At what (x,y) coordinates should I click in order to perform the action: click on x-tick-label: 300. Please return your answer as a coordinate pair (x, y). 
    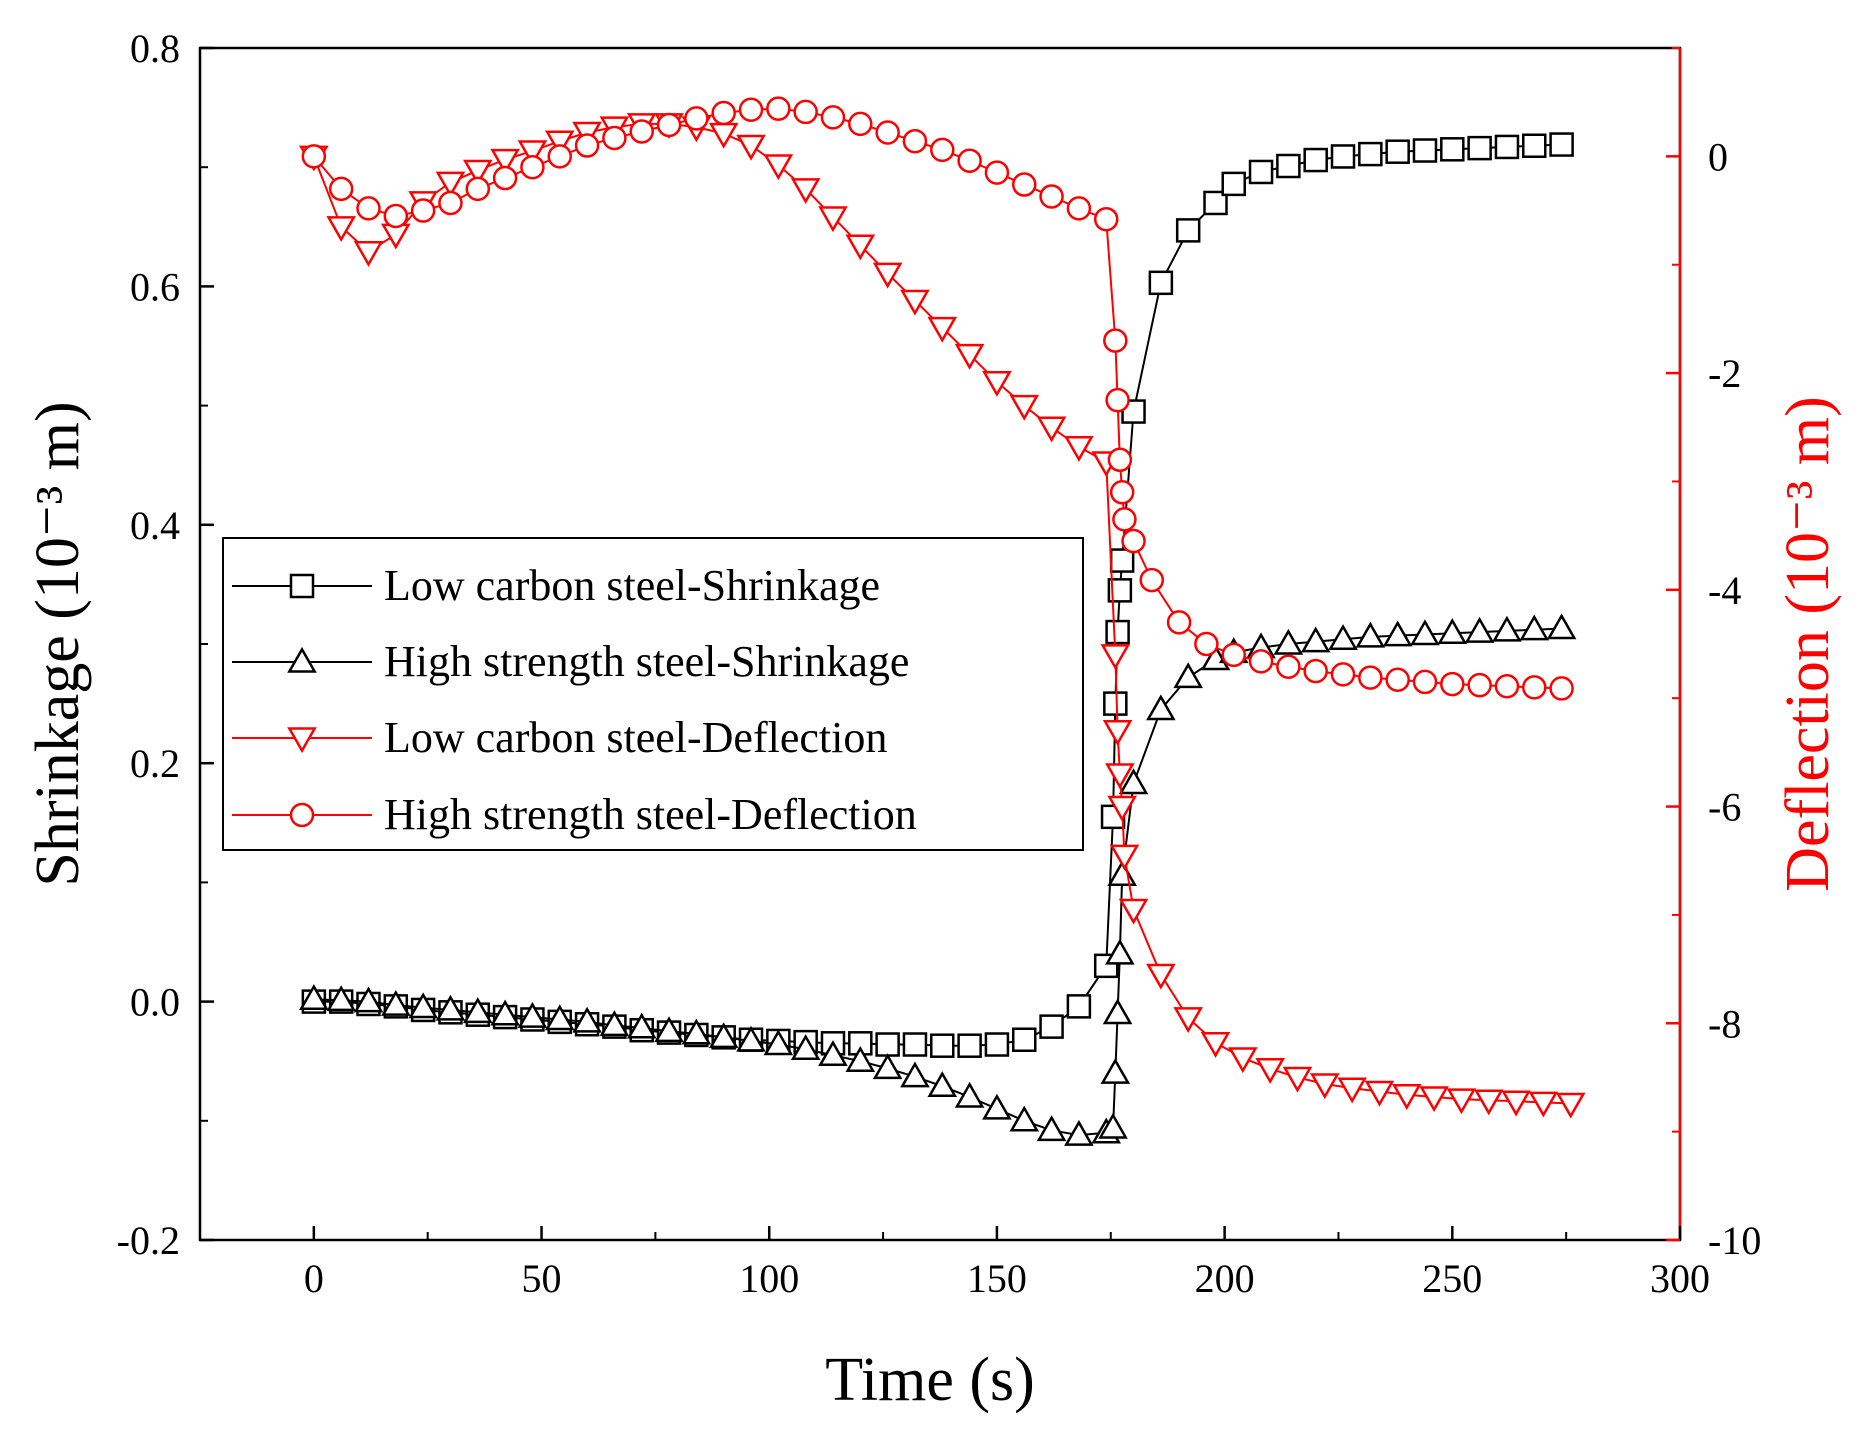
    Looking at the image, I should click on (1680, 1278).